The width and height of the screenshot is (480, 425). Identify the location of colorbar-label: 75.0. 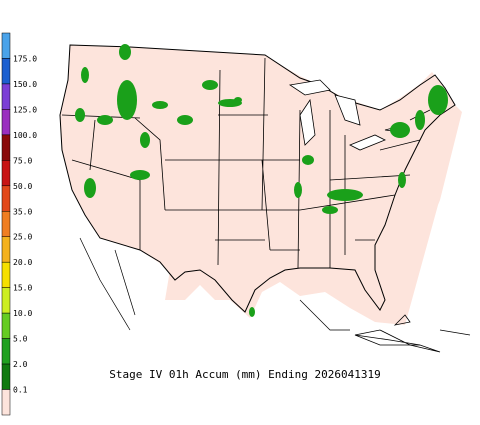
(22, 160).